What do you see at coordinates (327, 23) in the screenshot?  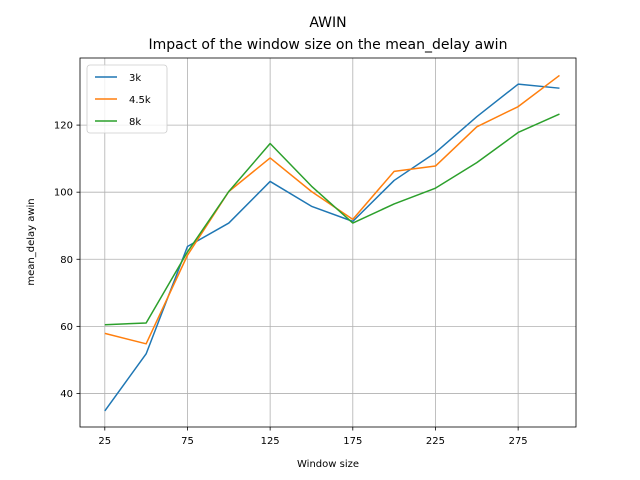 I see `chart-title: AWIN` at bounding box center [327, 23].